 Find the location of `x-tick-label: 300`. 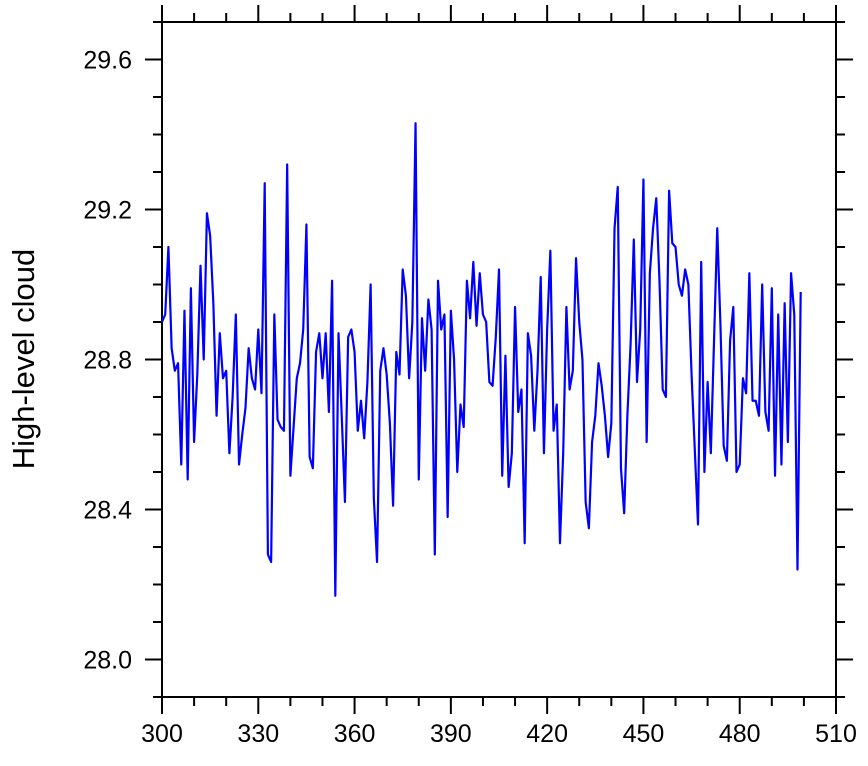

x-tick-label: 300 is located at coordinates (162, 734).